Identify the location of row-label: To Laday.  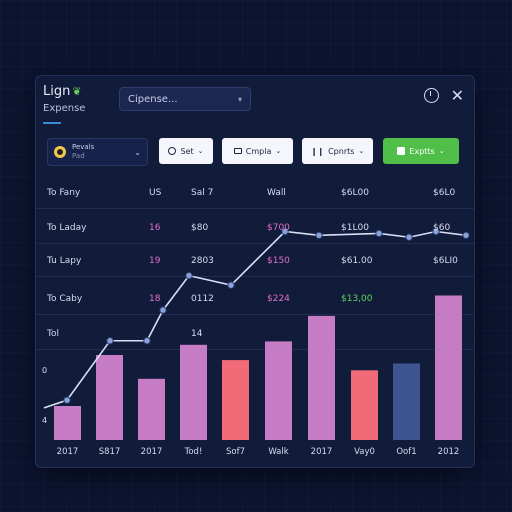
(67, 228).